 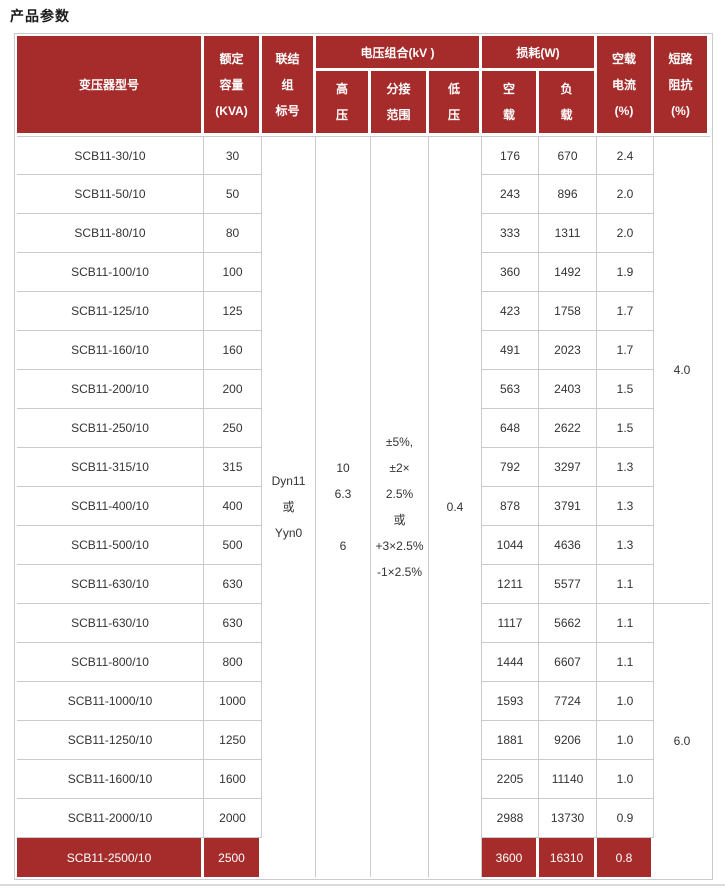 I want to click on cell-connection-group-line: Yyn0, so click(x=288, y=533).